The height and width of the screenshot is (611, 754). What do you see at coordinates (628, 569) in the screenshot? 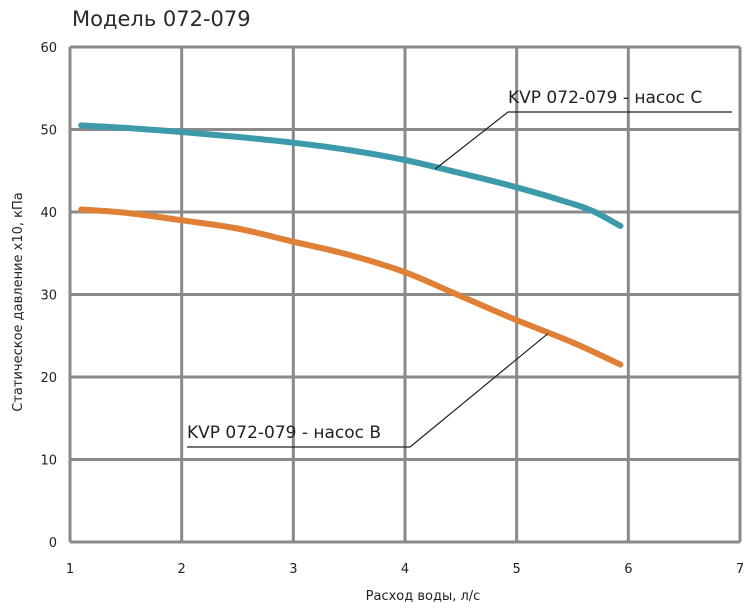
I see `x-tick-label: 6` at bounding box center [628, 569].